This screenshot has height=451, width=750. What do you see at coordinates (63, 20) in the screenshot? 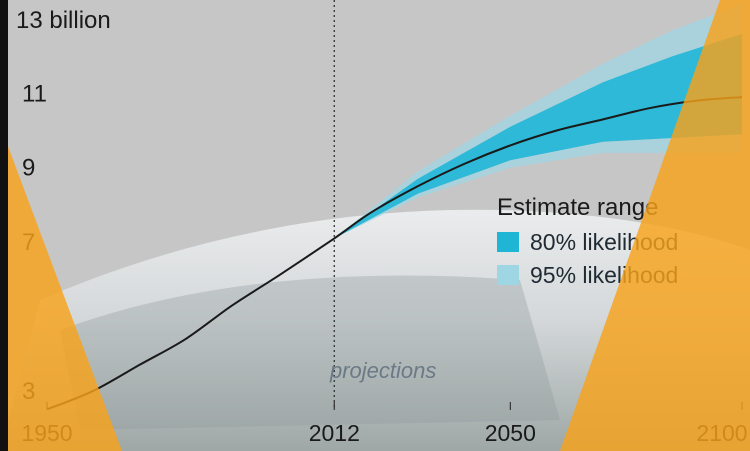
I see `y-unit-label: 13 billion` at bounding box center [63, 20].